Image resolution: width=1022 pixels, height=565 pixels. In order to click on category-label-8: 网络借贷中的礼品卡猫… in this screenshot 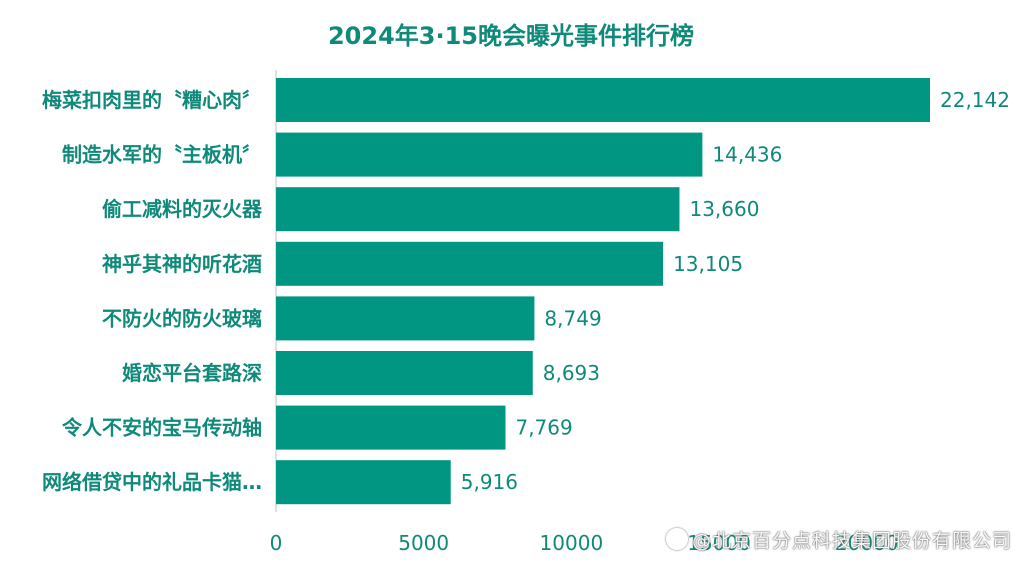, I will do `click(152, 482)`.